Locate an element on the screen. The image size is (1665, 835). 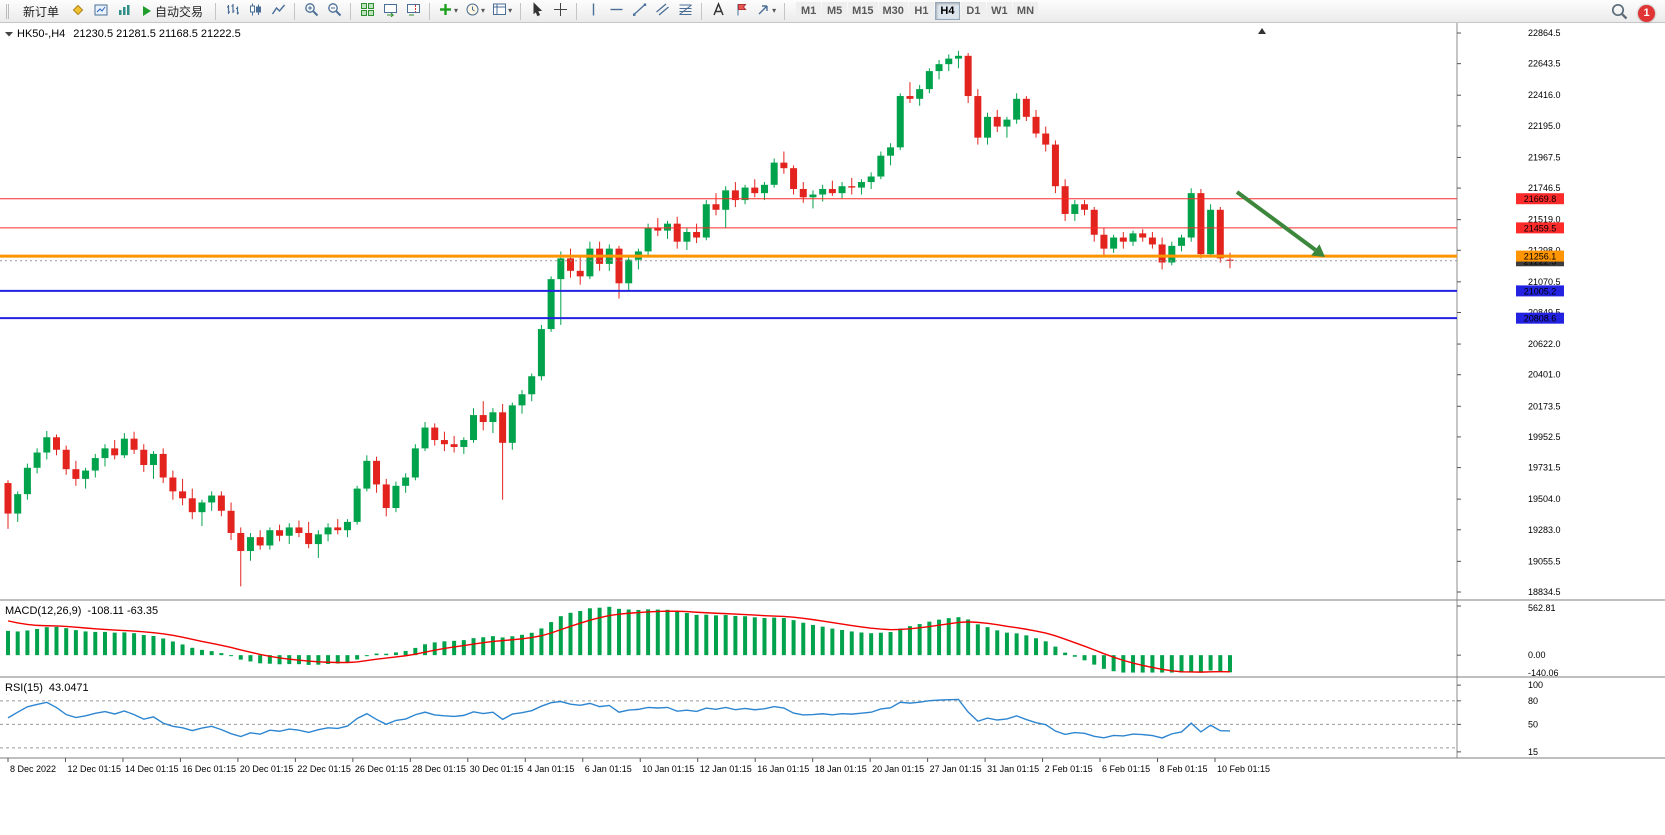
horizontal-line-icon is located at coordinates (616, 11).